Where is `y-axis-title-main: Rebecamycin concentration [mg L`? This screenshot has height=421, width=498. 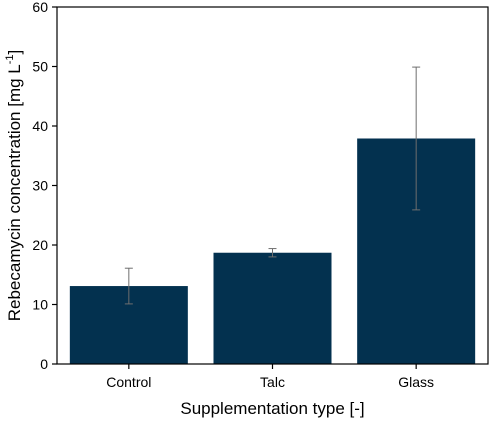
y-axis-title-main: Rebecamycin concentration [mg L is located at coordinates (14, 192).